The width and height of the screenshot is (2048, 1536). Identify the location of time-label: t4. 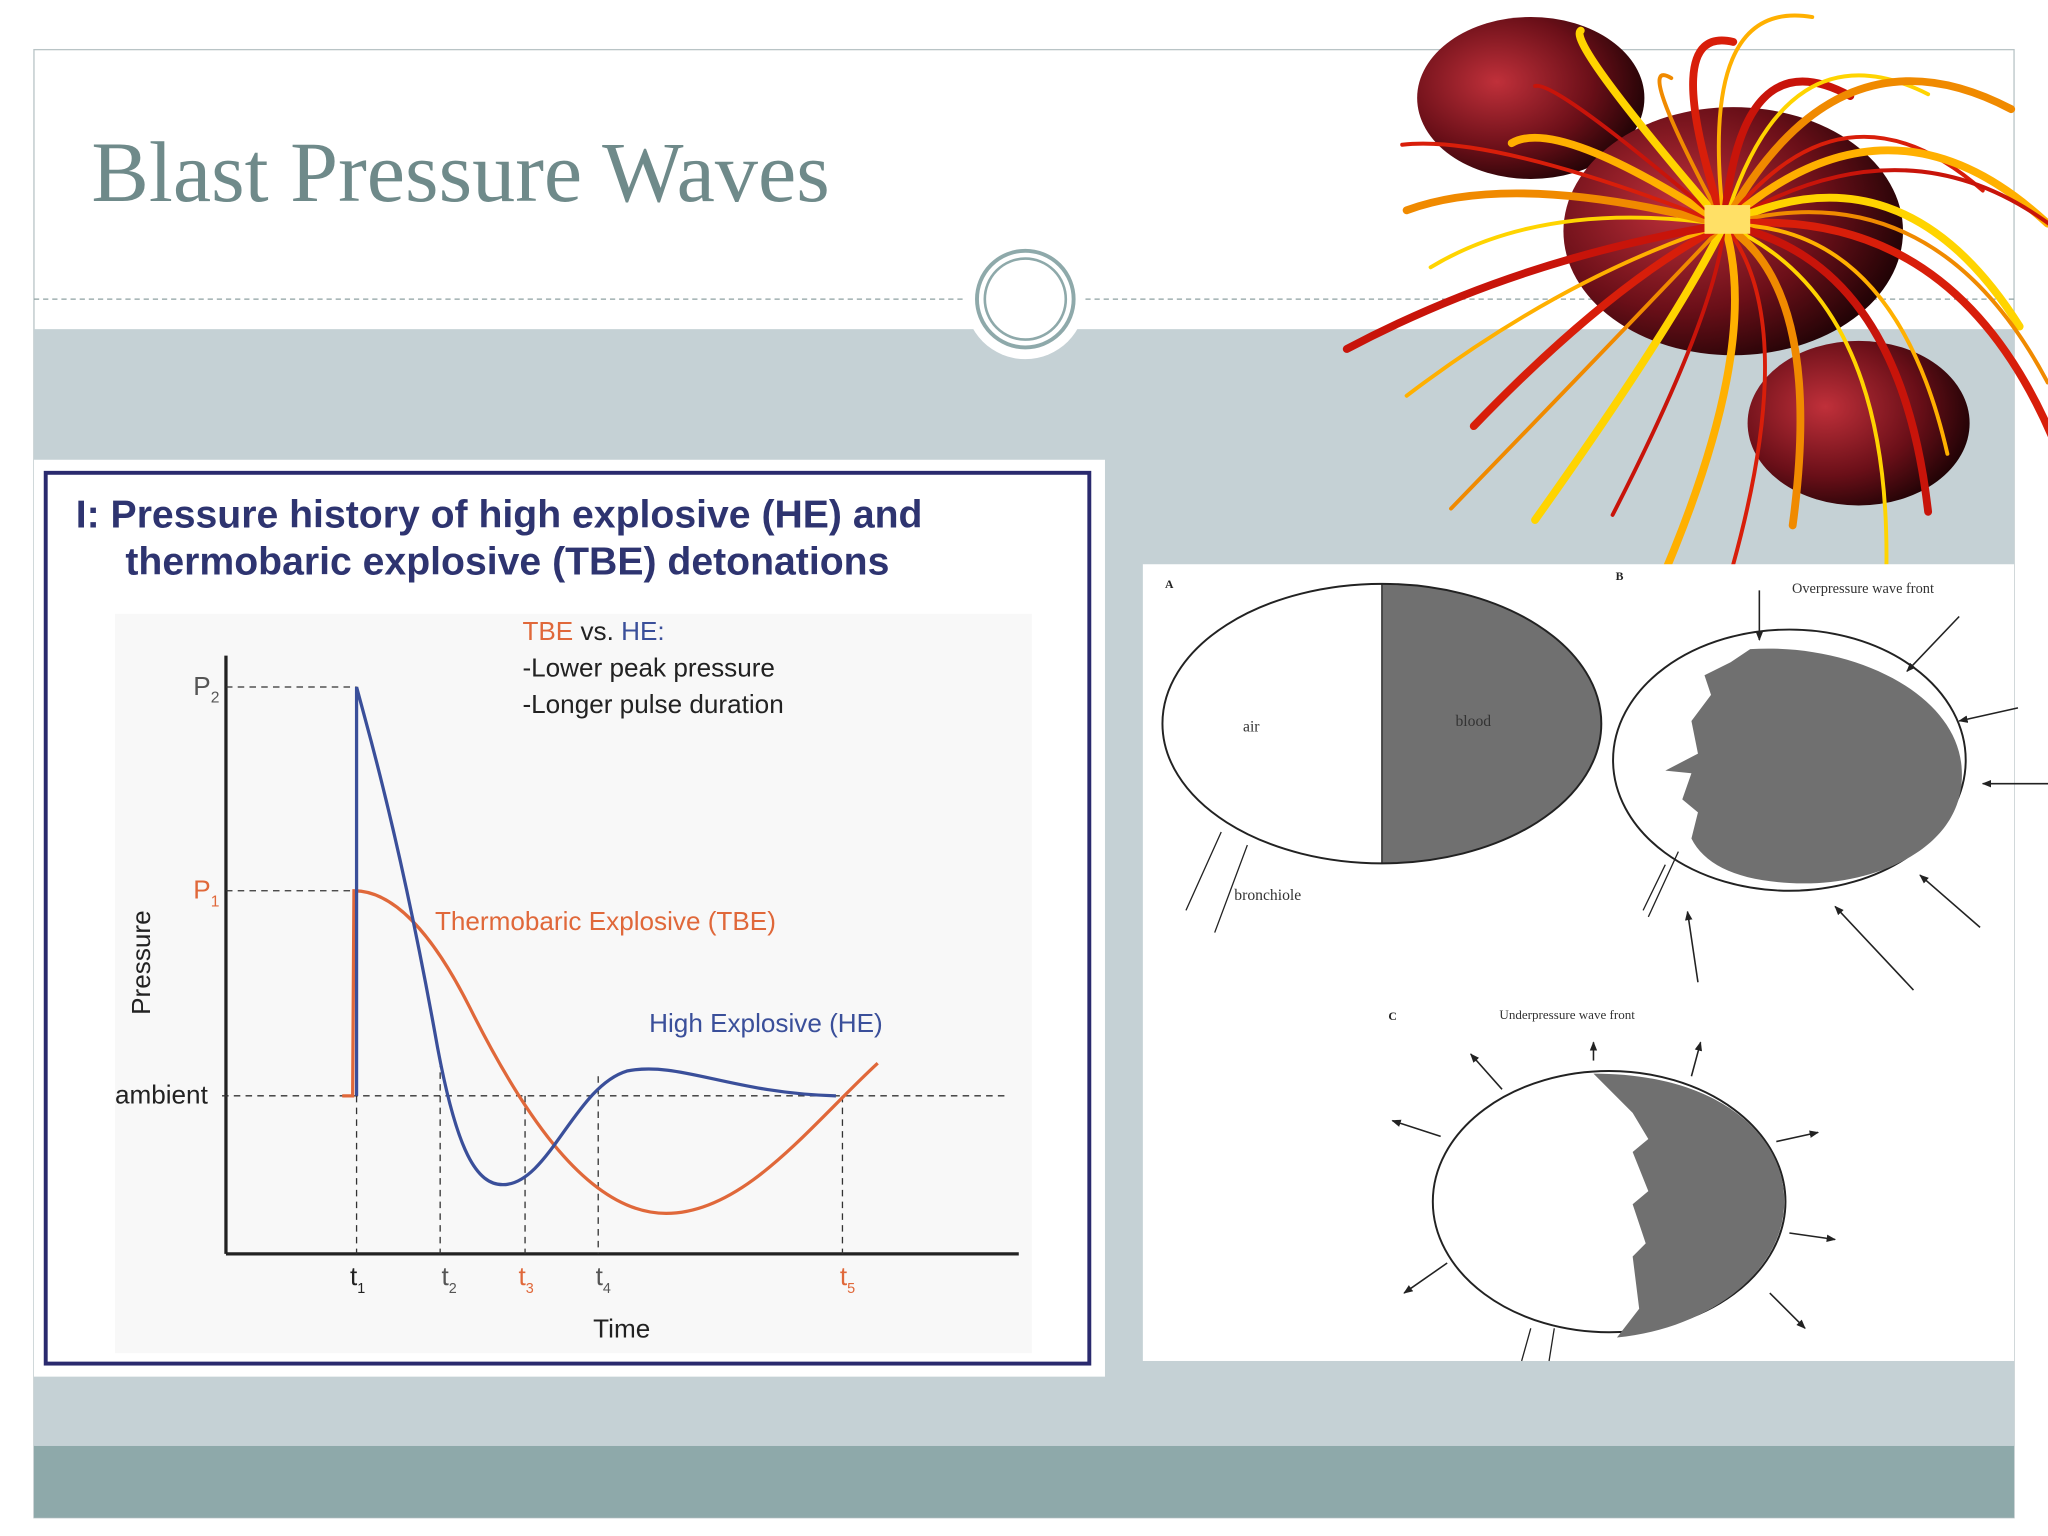
(603, 1279).